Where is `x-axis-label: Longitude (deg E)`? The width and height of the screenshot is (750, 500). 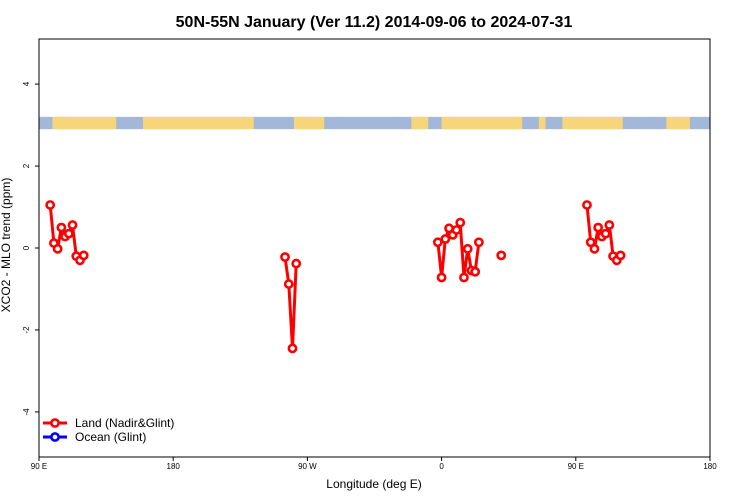 x-axis-label: Longitude (deg E) is located at coordinates (373, 484).